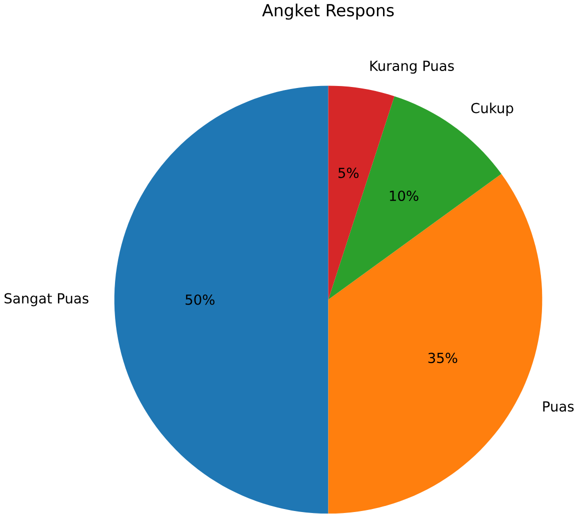  I want to click on slice-label: Sangat Puas, so click(46, 299).